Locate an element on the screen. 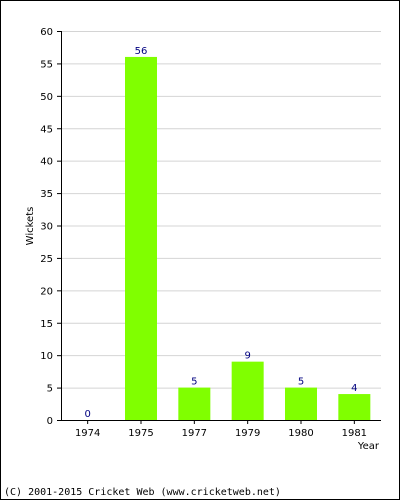  y-tick-label: 25 is located at coordinates (46, 259).